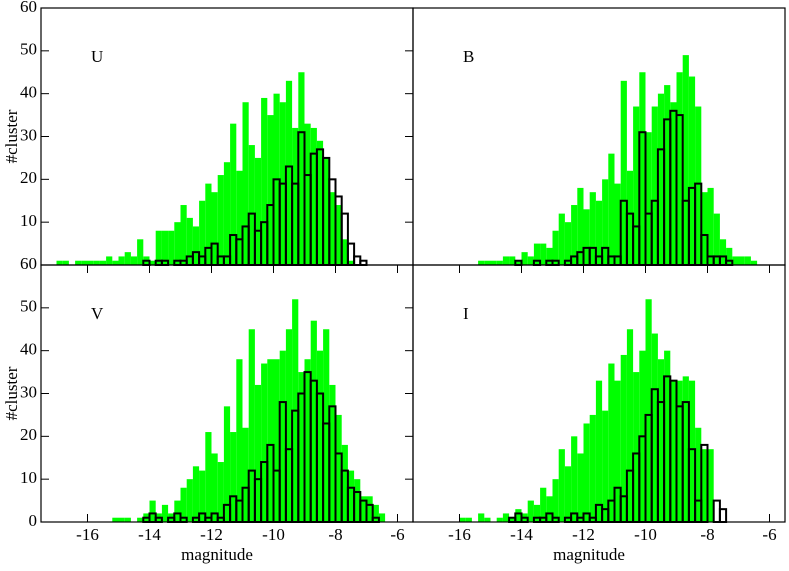 The height and width of the screenshot is (571, 789). What do you see at coordinates (583, 534) in the screenshot?
I see `x-tick-label: -12` at bounding box center [583, 534].